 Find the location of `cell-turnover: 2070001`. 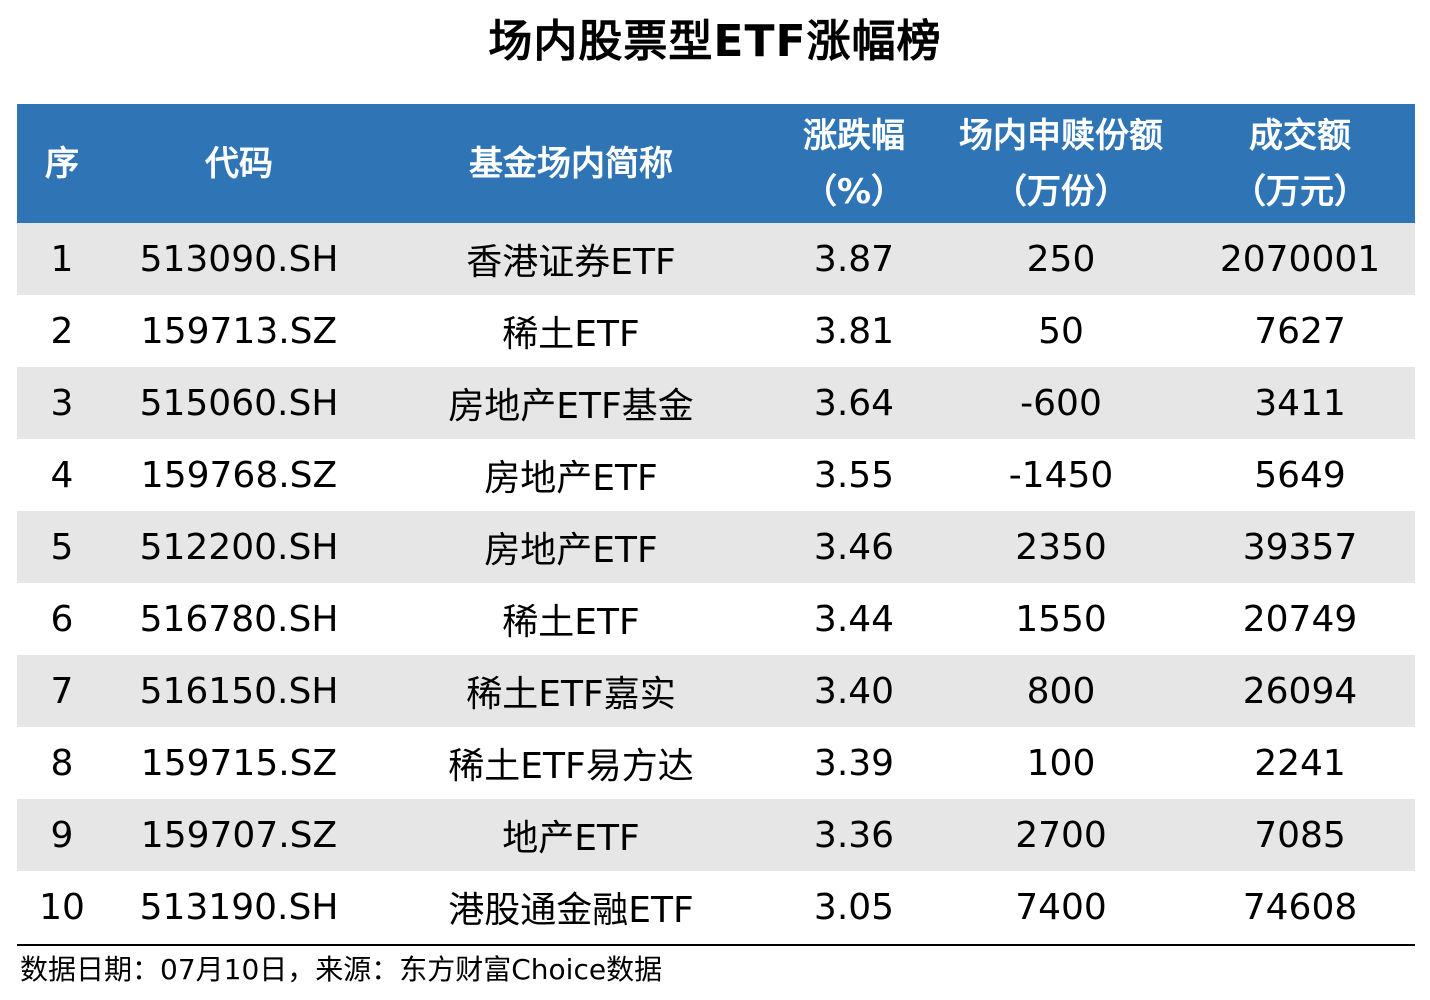

cell-turnover: 2070001 is located at coordinates (1300, 259).